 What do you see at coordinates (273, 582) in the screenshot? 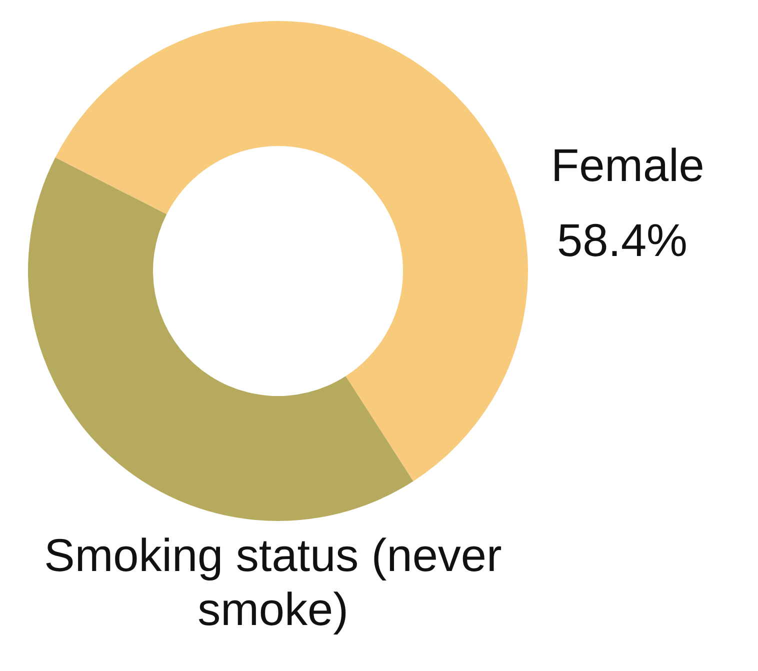
I see `text: Smoking status (never smoke)` at bounding box center [273, 582].